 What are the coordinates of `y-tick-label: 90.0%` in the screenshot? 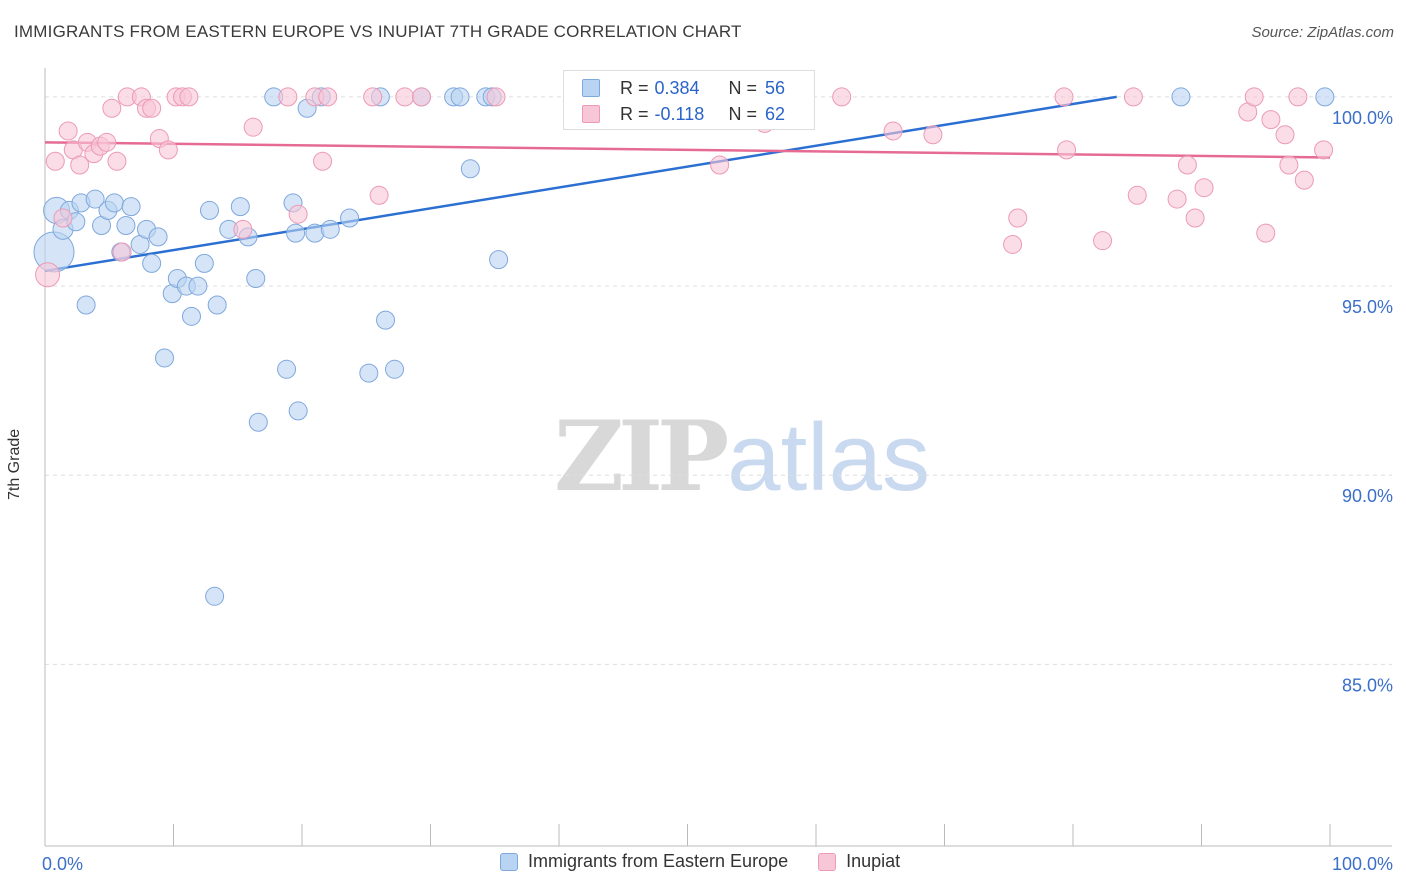 It's located at (1367, 496).